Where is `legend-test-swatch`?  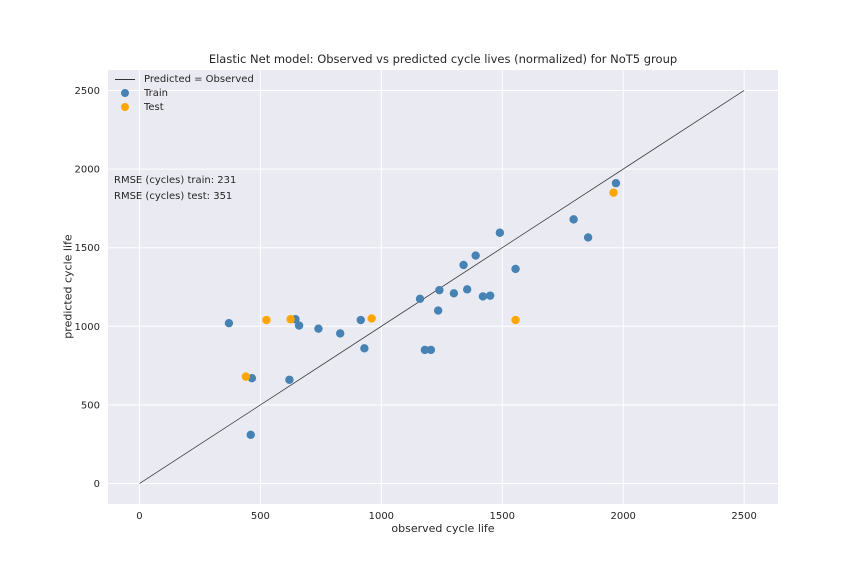 legend-test-swatch is located at coordinates (125, 107).